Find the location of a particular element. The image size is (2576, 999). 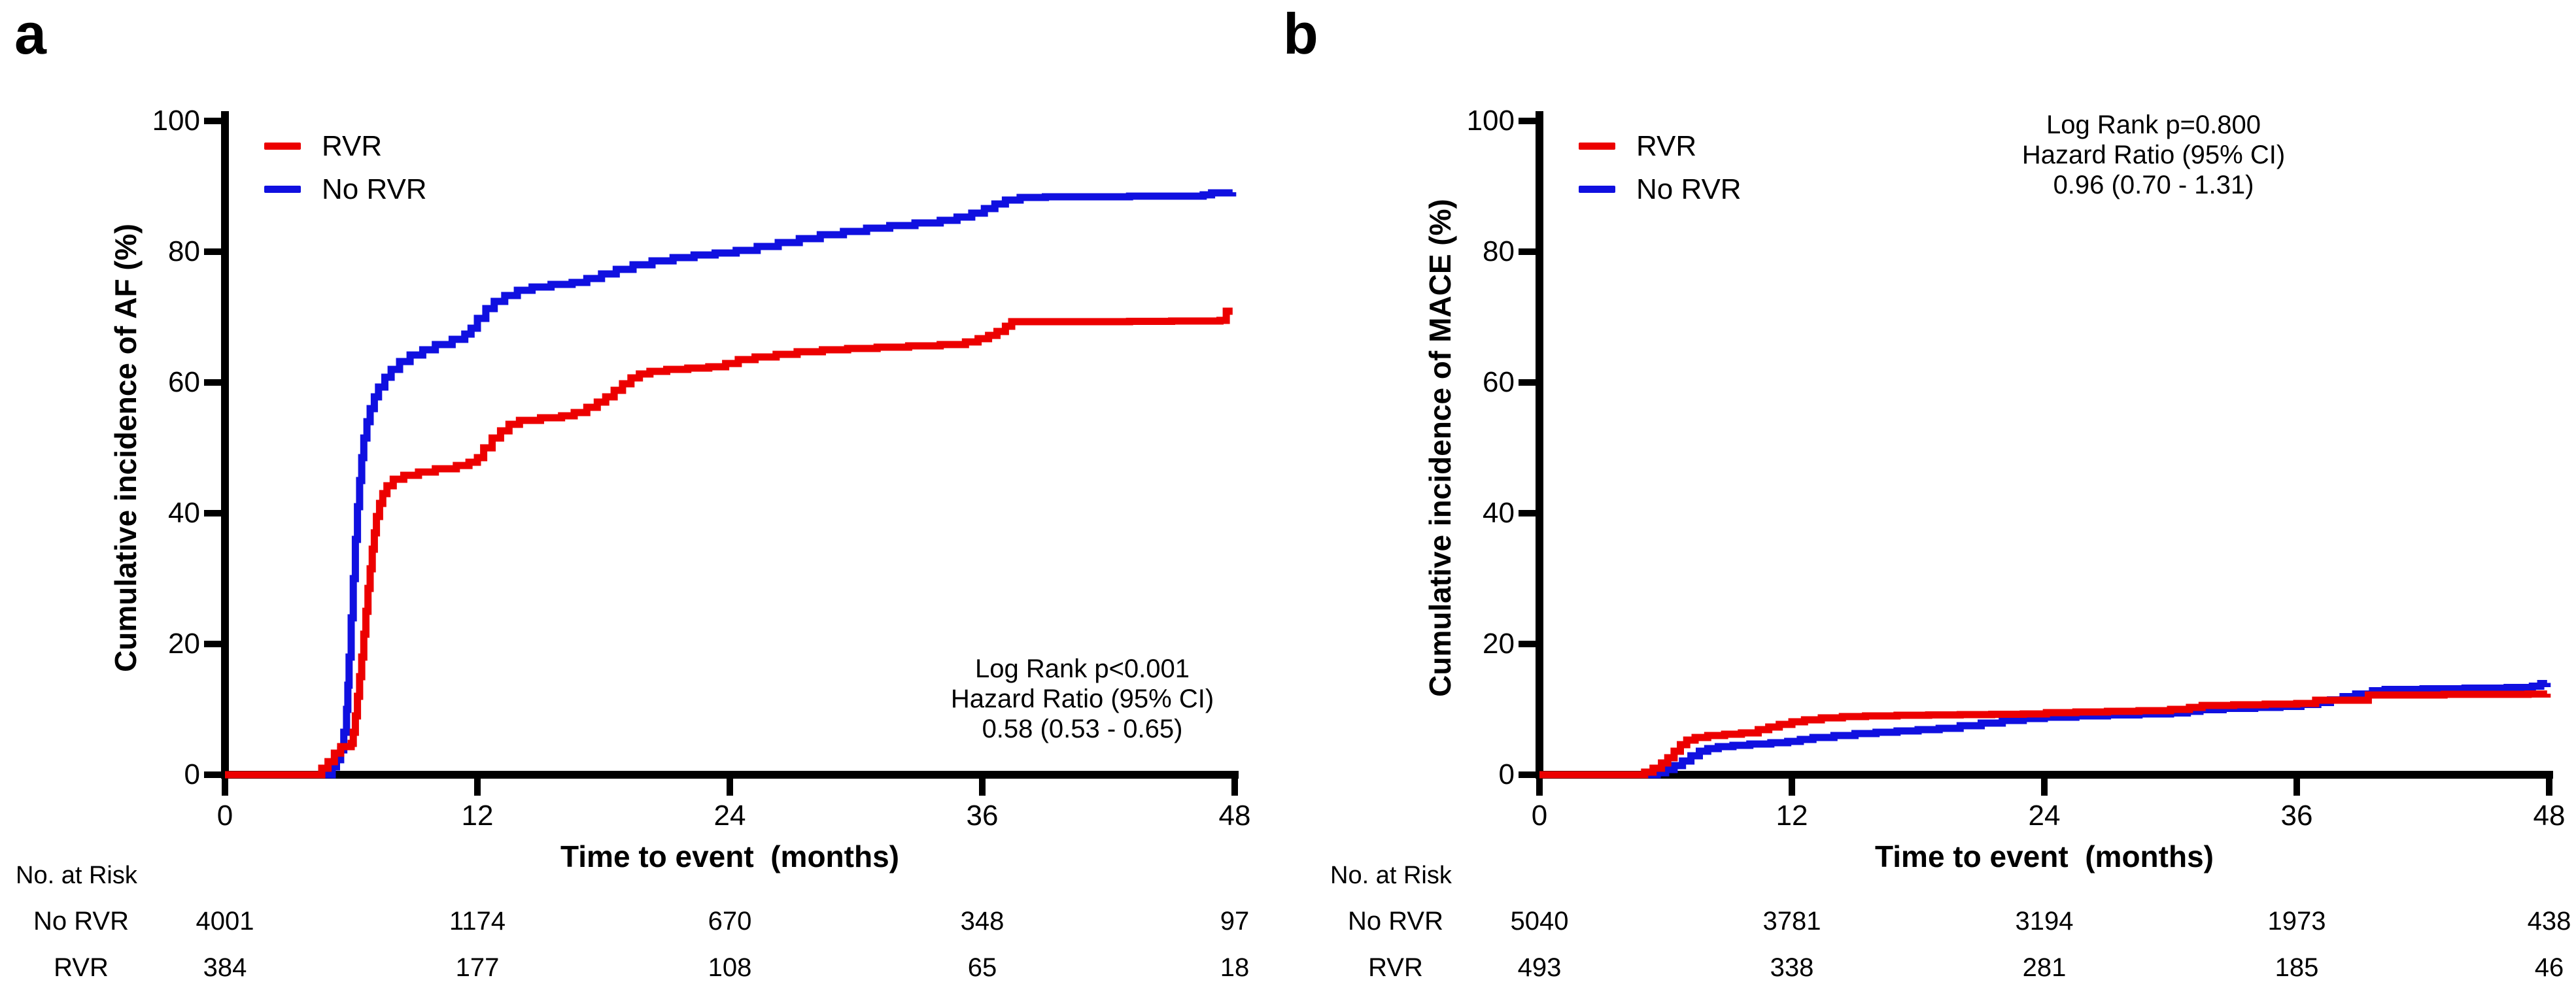

panel-a-x-tick-label-48: 48 is located at coordinates (1235, 816).